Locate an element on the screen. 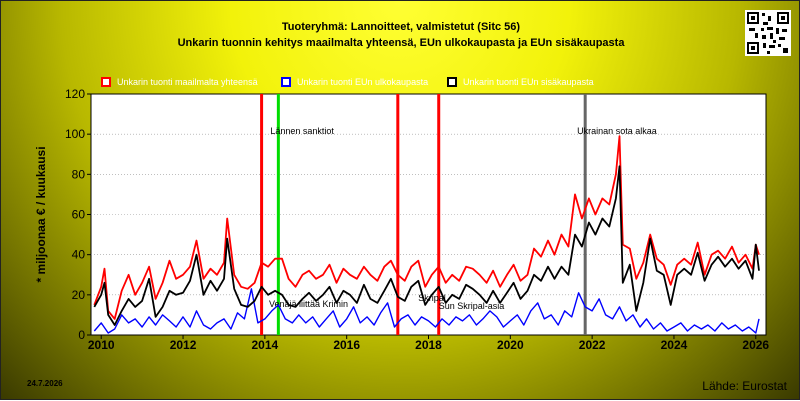  qr-code-icon is located at coordinates (768, 33).